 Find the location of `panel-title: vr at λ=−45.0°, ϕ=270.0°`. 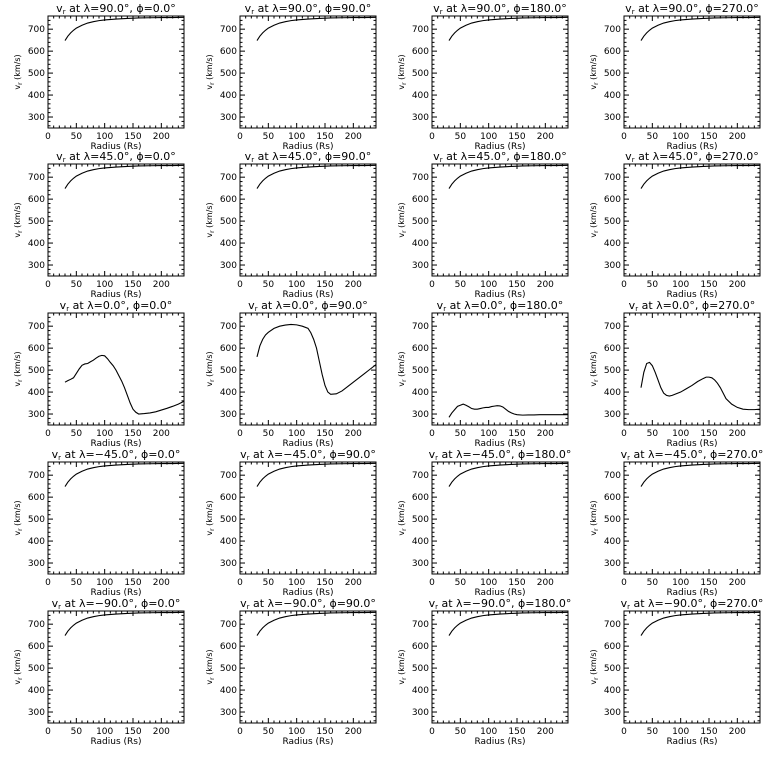

panel-title: vr at λ=−45.0°, ϕ=270.0° is located at coordinates (692, 455).